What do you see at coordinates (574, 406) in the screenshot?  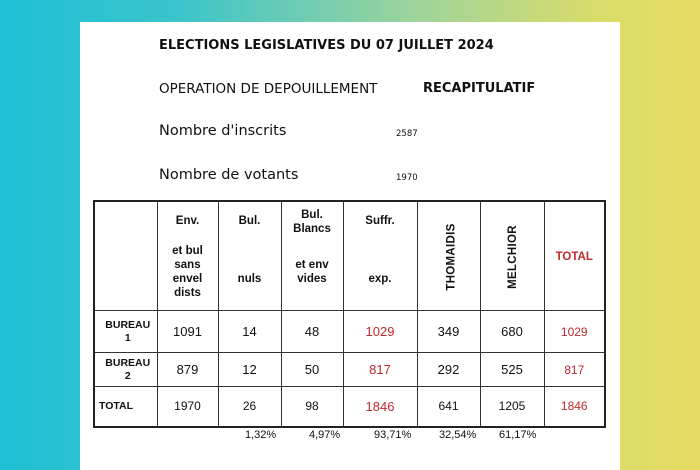 I see `cell-total: 1846` at bounding box center [574, 406].